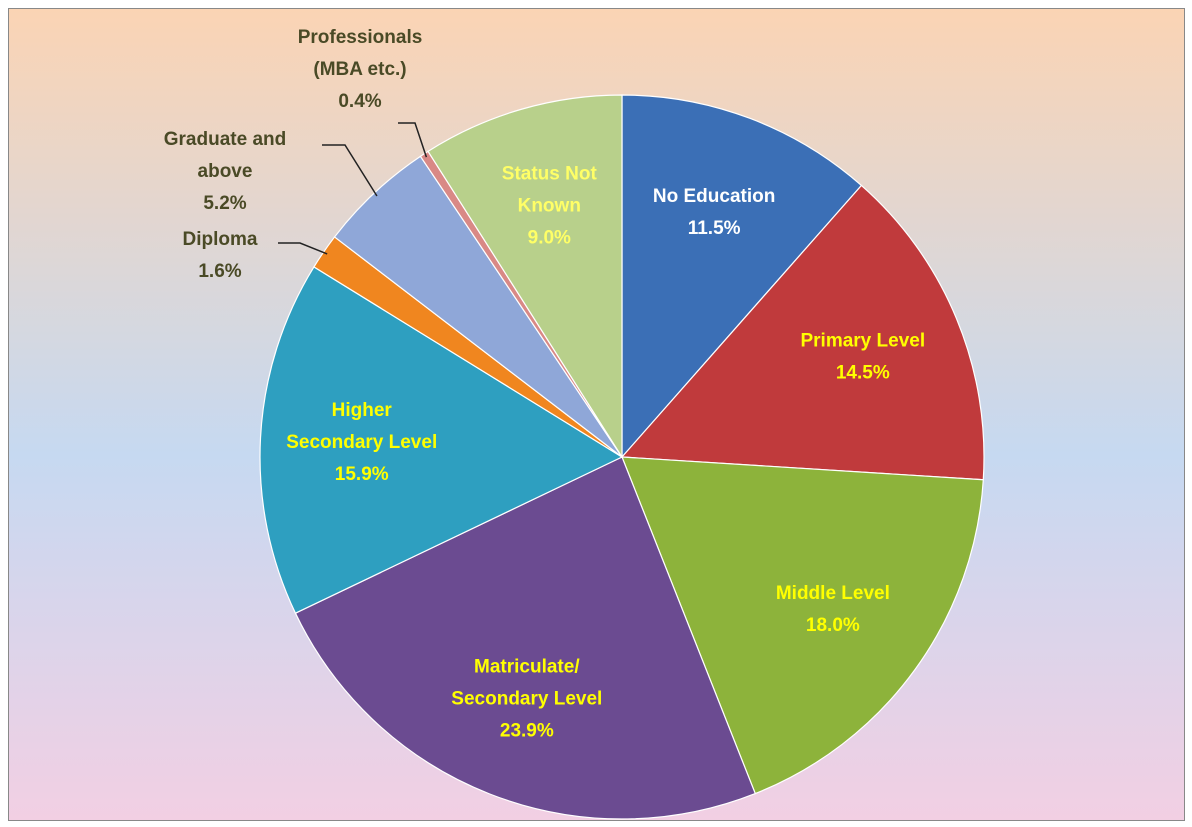 The image size is (1192, 827). What do you see at coordinates (863, 372) in the screenshot?
I see `slice-value-label: 14.5%` at bounding box center [863, 372].